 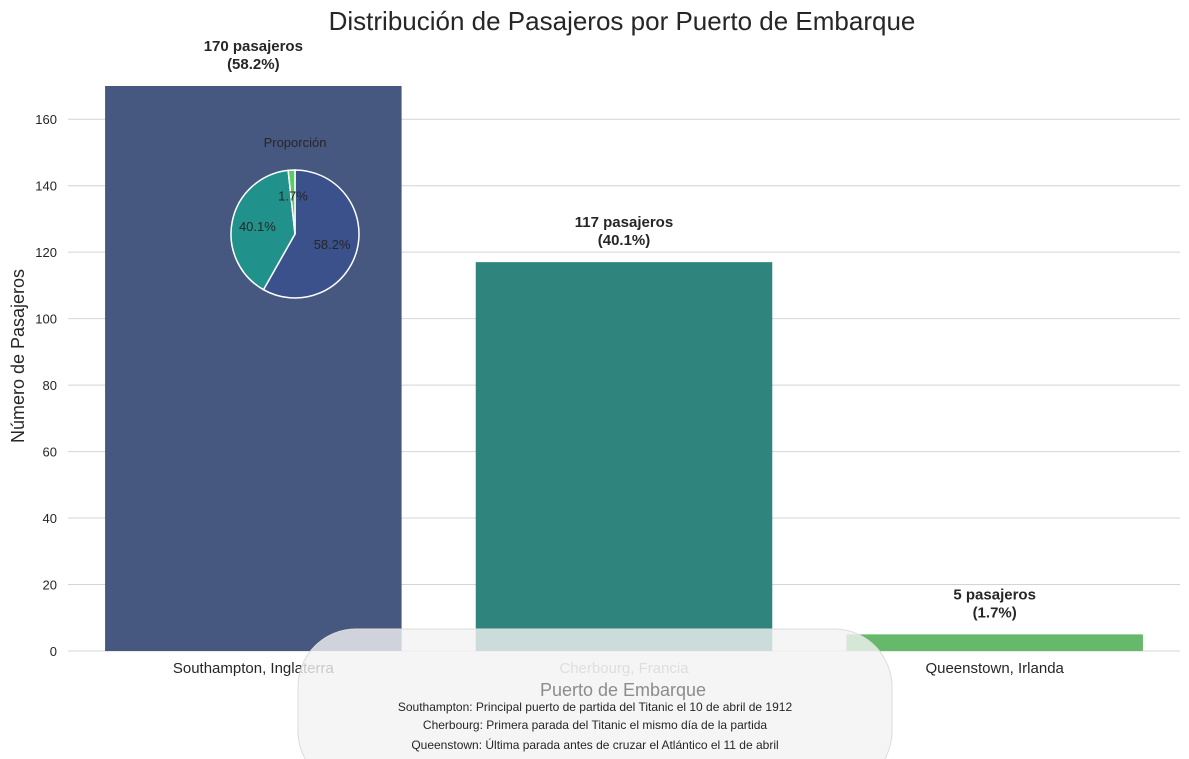 I want to click on pie-slice-label: 1.7%, so click(x=293, y=196).